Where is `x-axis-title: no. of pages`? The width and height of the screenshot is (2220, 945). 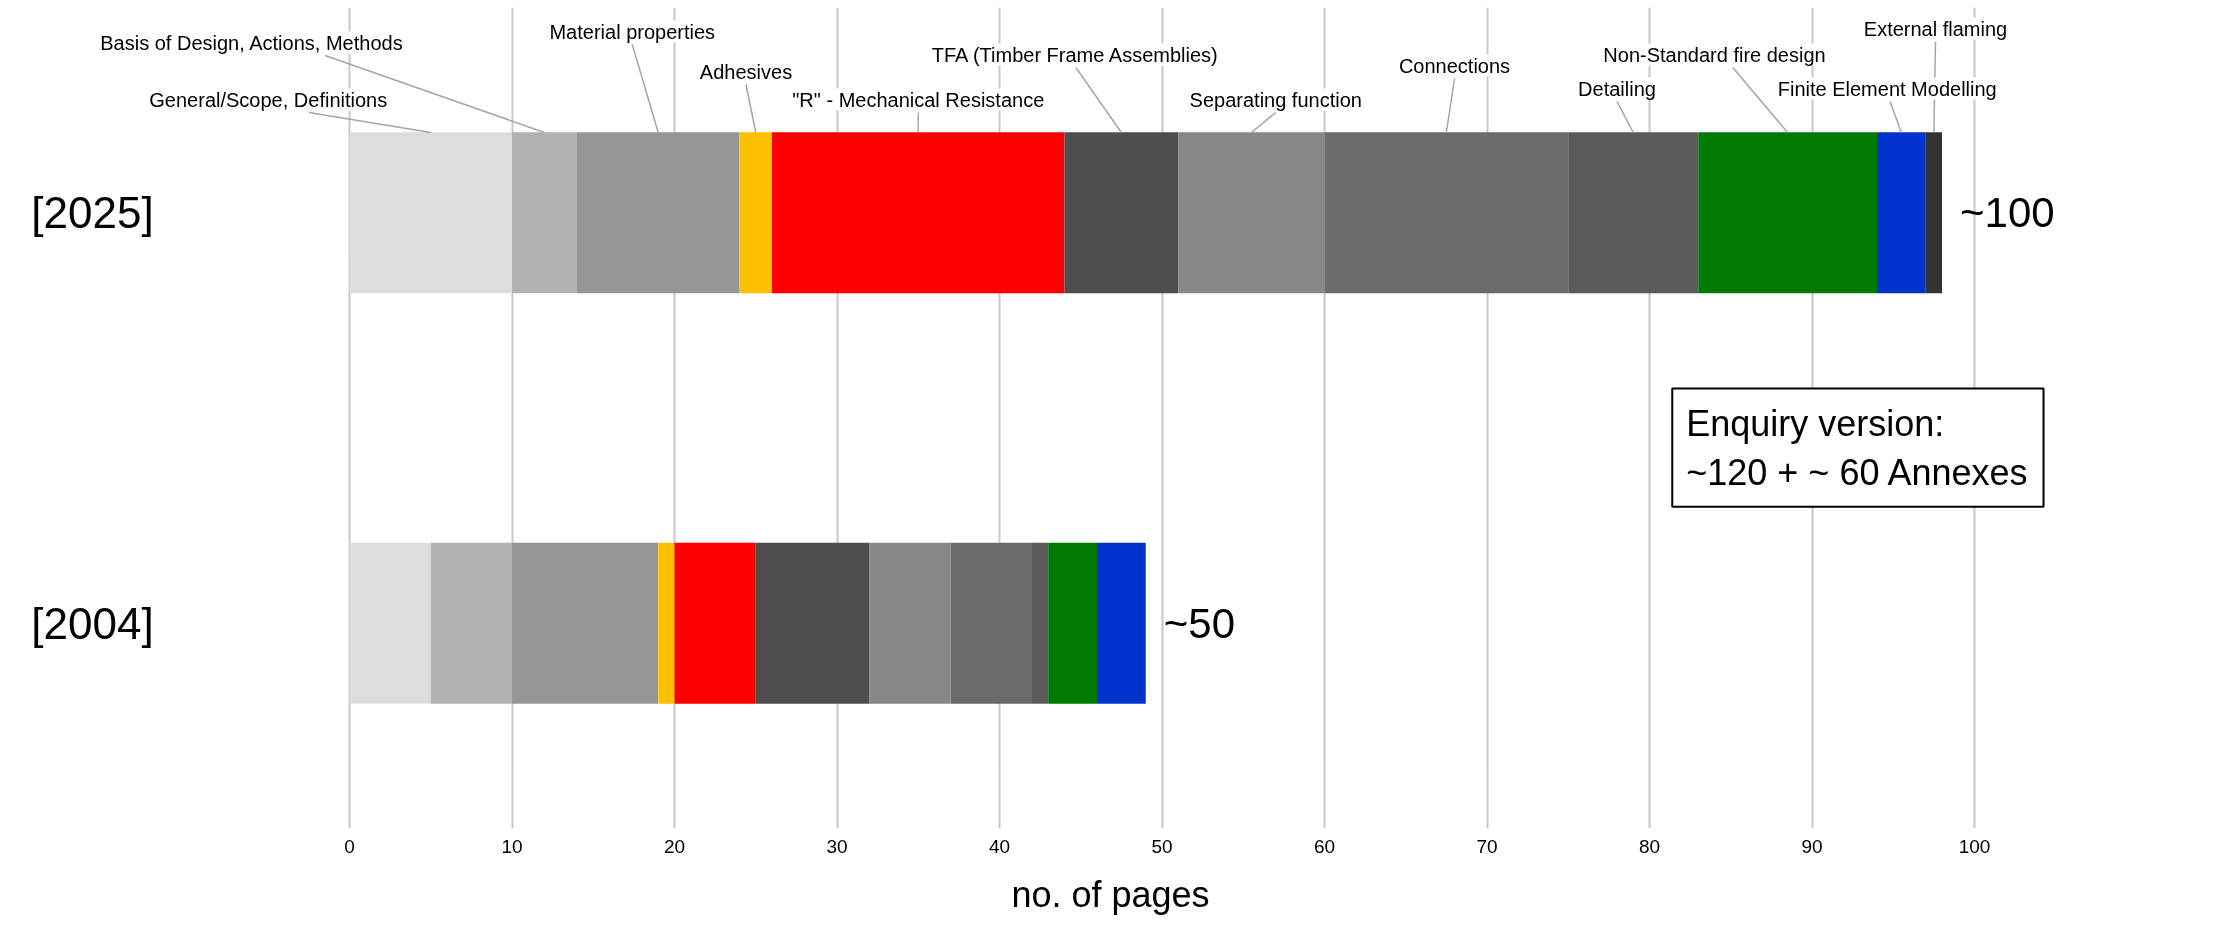
x-axis-title: no. of pages is located at coordinates (1110, 894).